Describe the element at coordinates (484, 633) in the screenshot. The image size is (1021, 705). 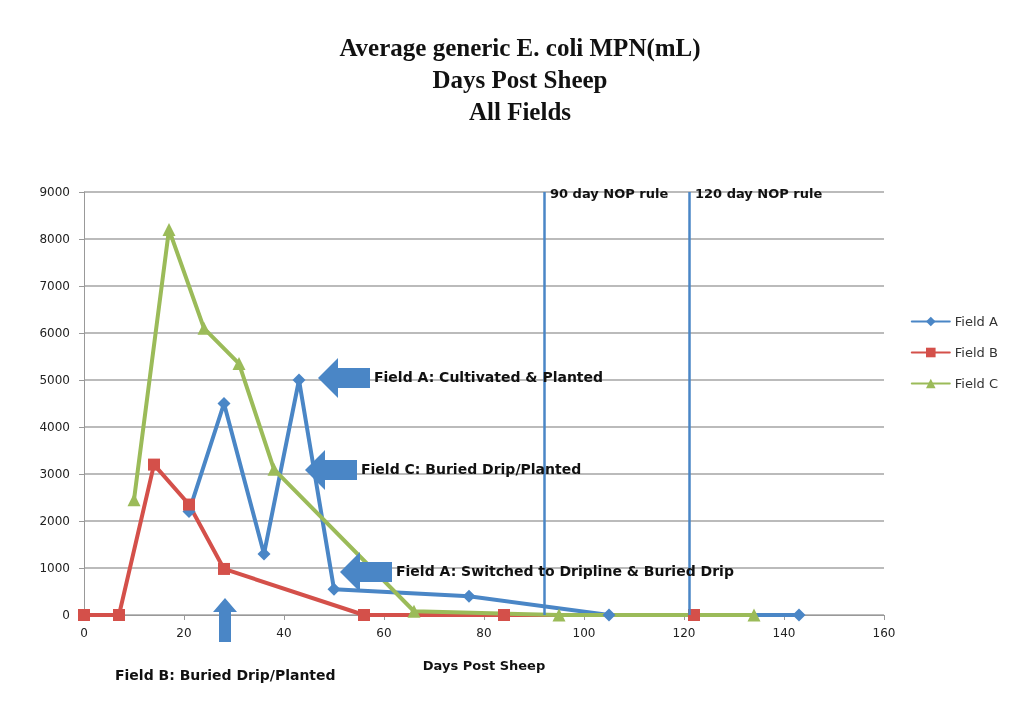
I see `x-tick-label: 80` at that location.